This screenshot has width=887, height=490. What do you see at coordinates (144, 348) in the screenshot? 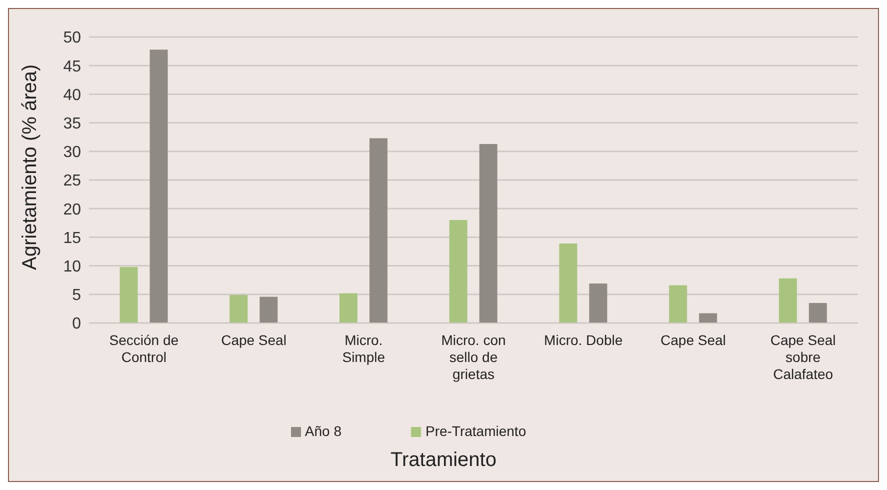
I see `x-tick-label: Sección de Control` at bounding box center [144, 348].